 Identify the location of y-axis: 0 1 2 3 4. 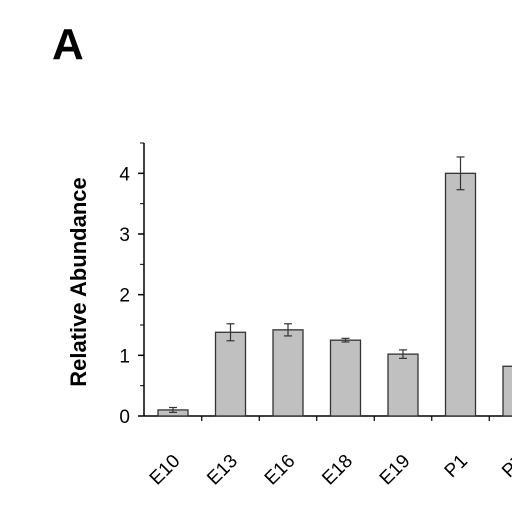
(132, 285).